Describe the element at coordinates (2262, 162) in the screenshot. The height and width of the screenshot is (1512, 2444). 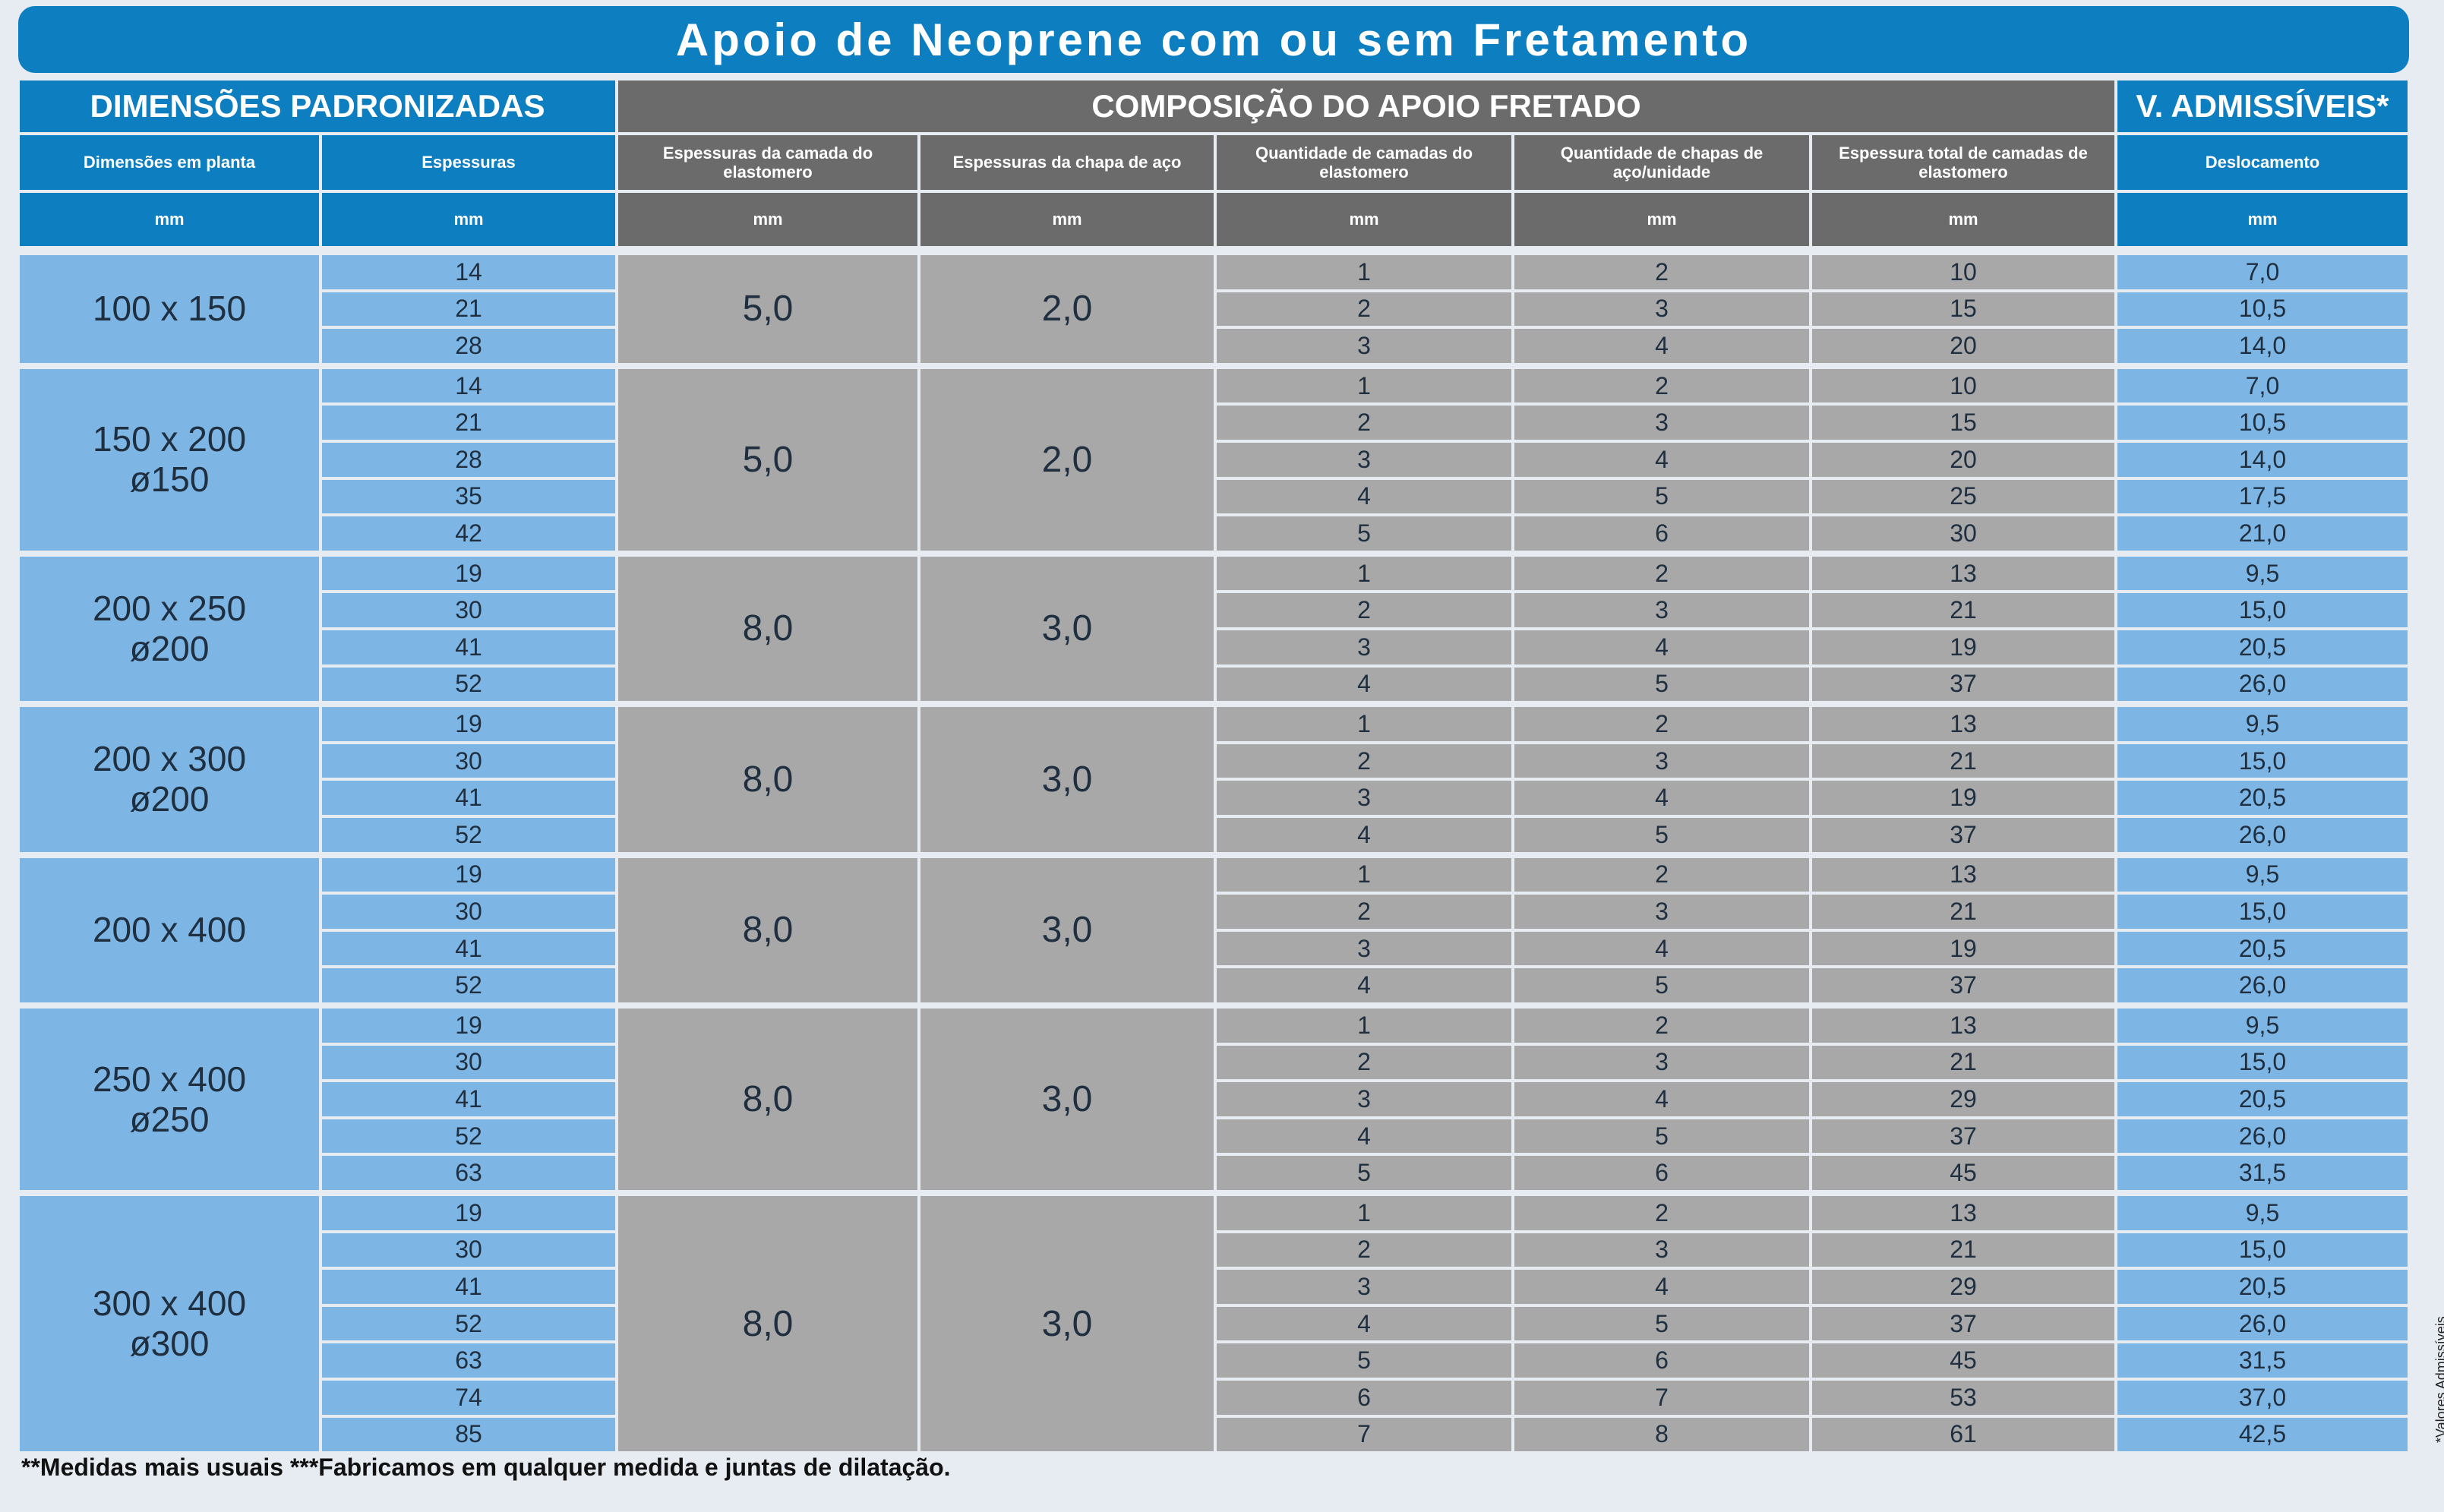
I see `column-header: Deslocamento` at that location.